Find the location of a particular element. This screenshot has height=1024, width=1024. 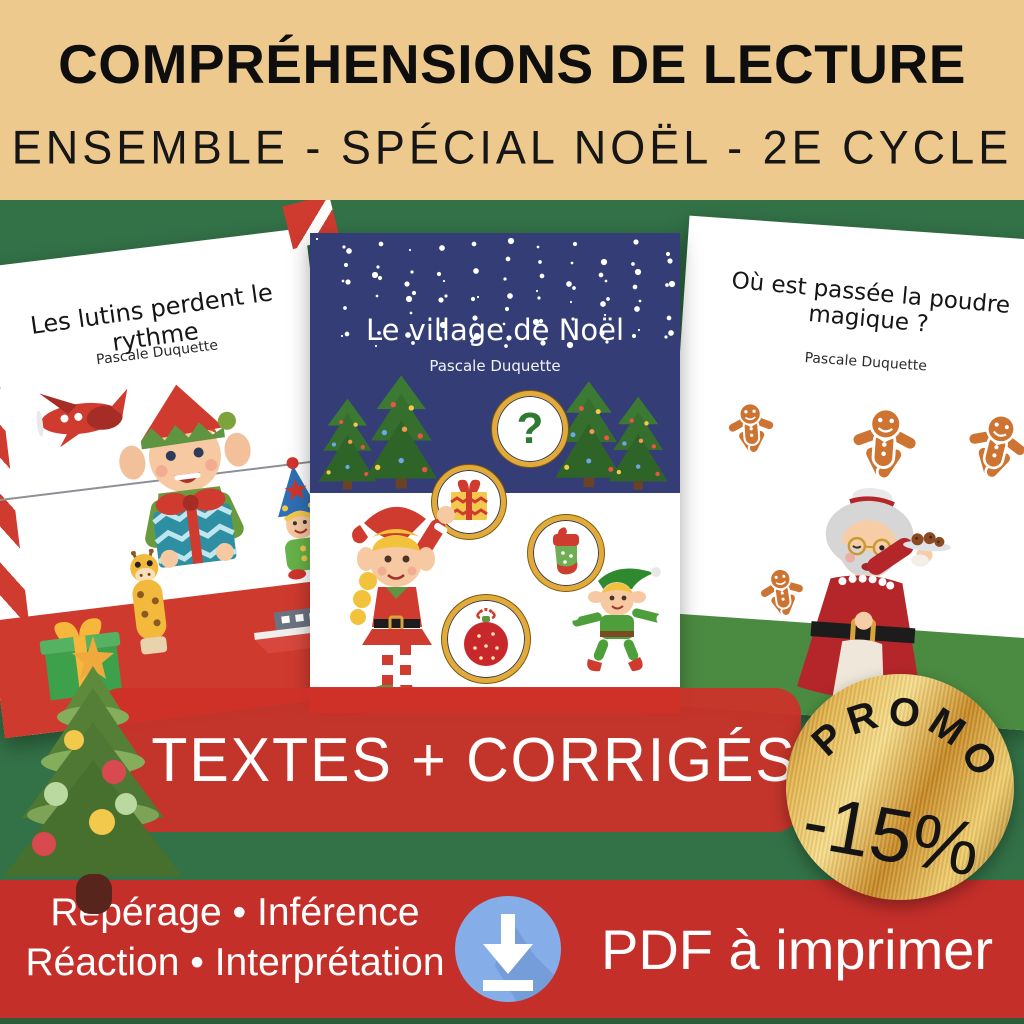

giraffe-illustration is located at coordinates (149, 601).